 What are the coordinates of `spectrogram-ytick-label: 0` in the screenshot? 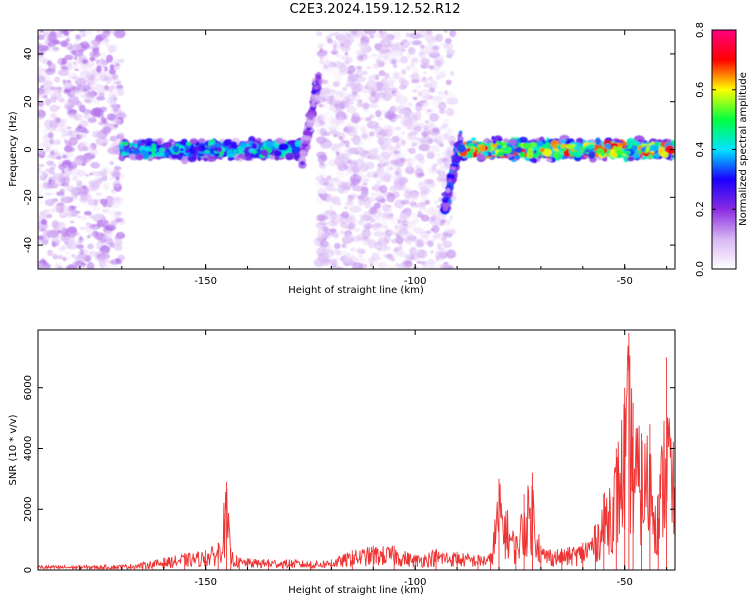 It's located at (28, 149).